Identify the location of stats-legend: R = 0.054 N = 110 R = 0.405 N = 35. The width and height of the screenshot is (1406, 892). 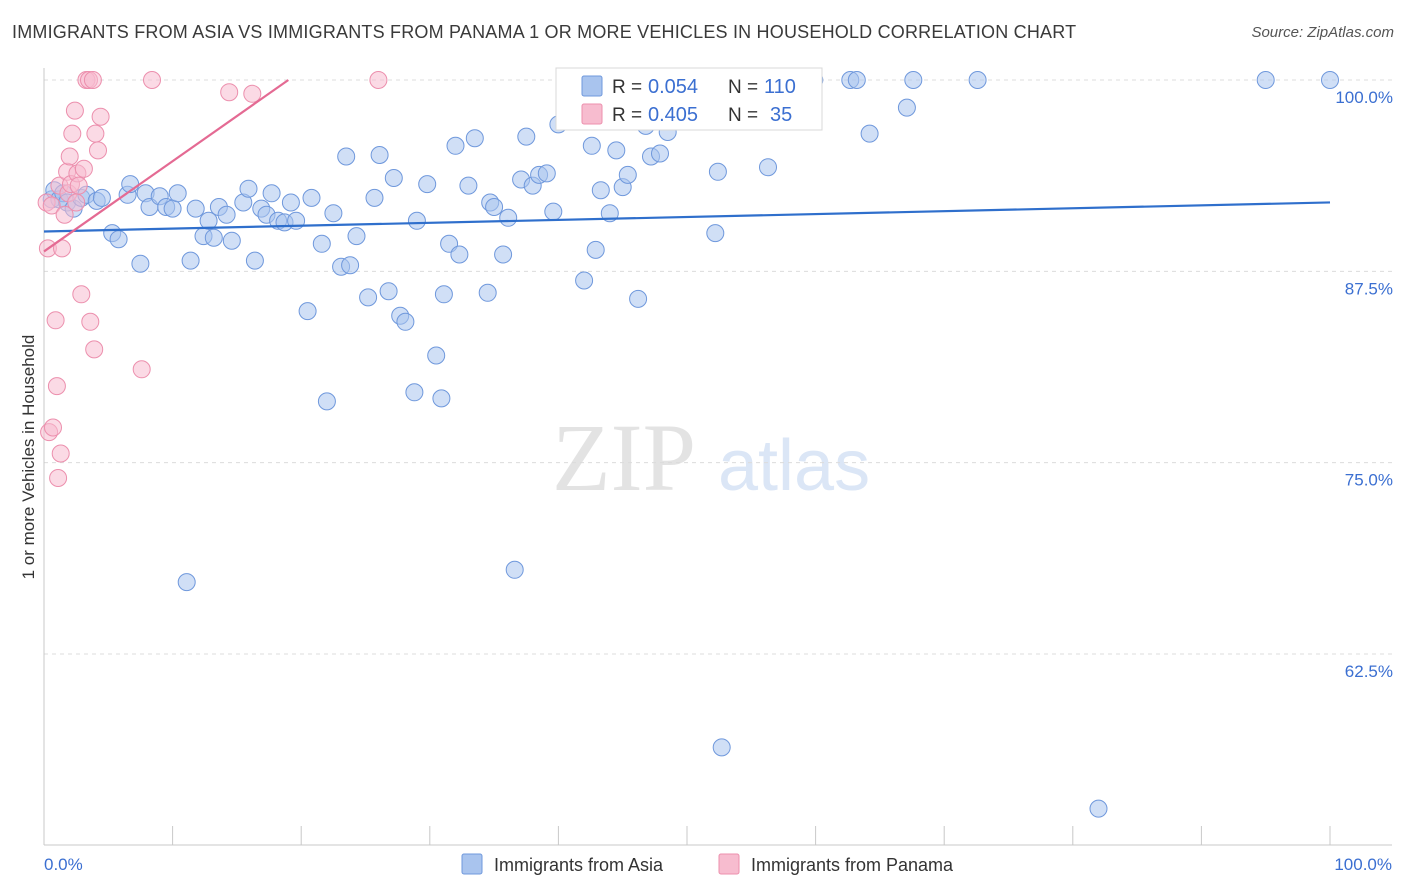
(689, 99).